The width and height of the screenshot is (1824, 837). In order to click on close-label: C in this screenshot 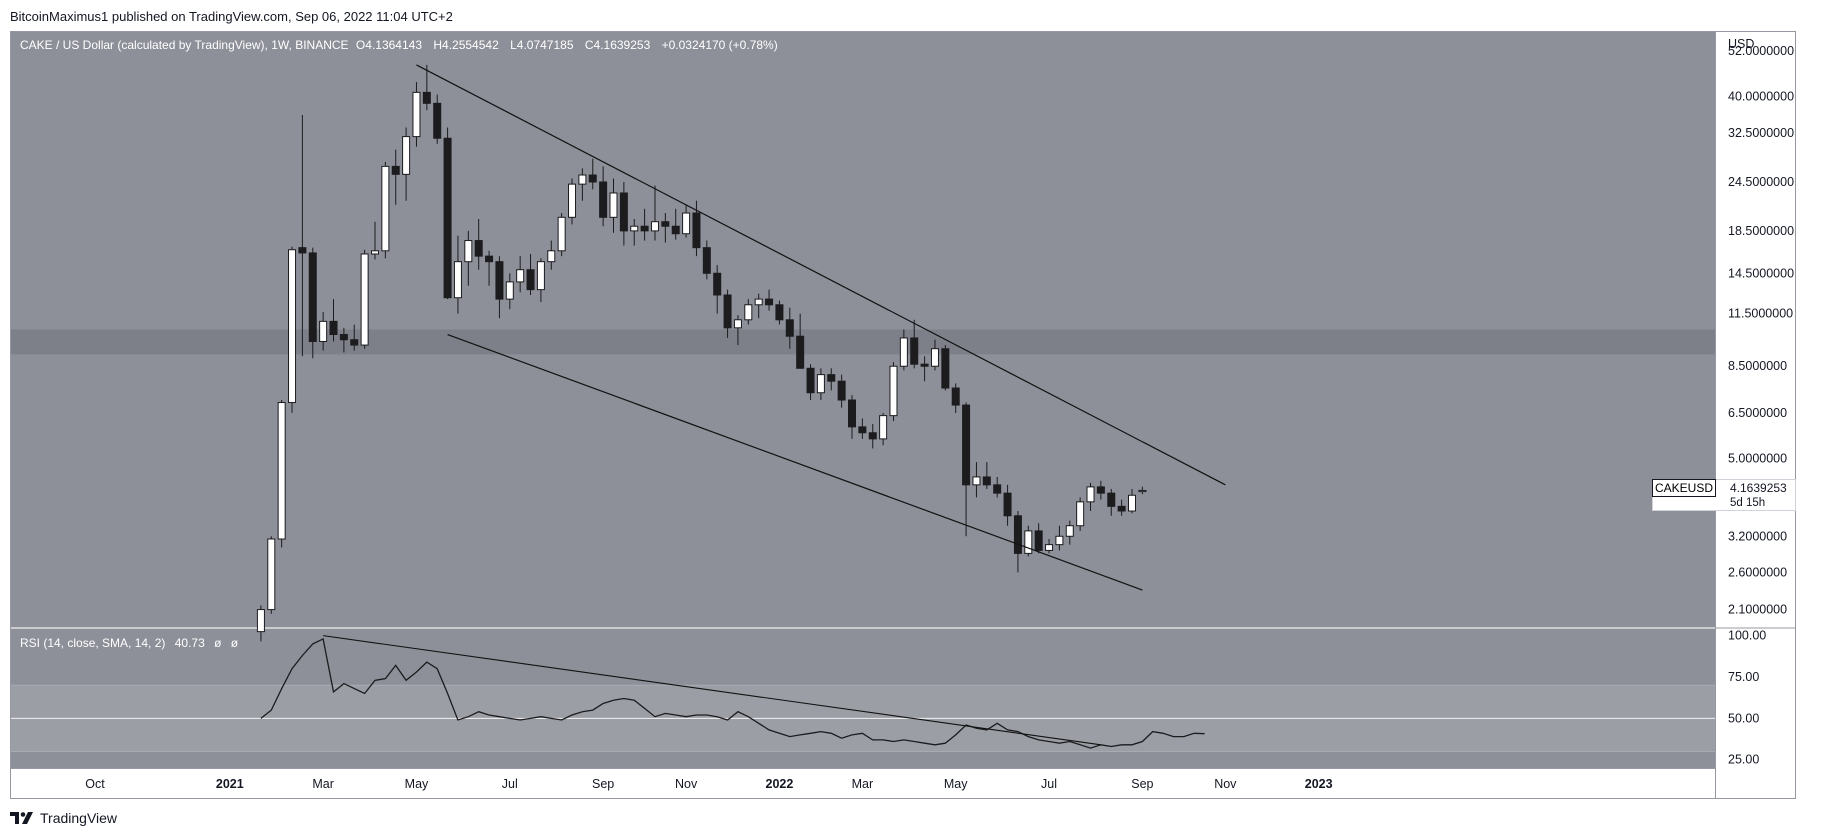, I will do `click(589, 45)`.